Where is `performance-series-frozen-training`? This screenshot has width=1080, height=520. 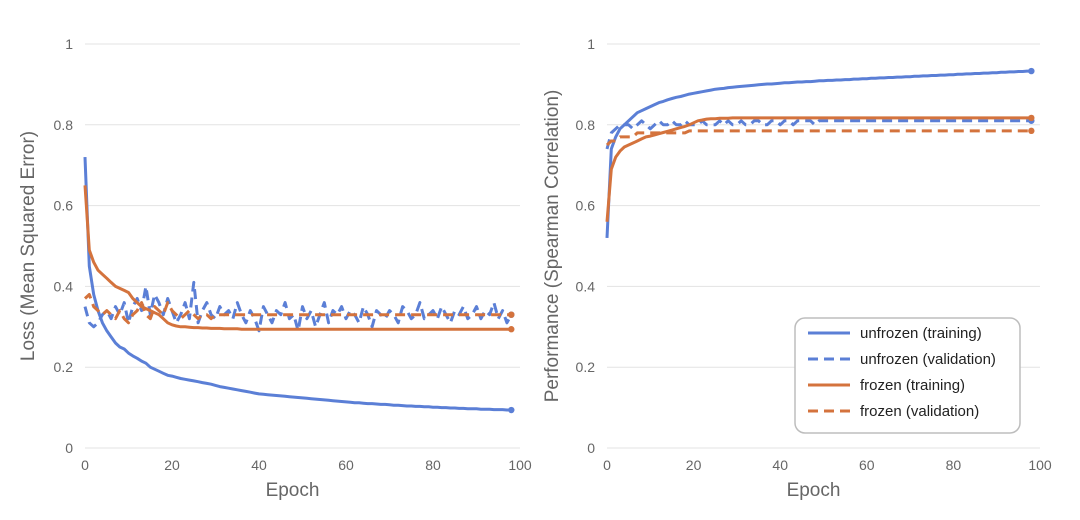
performance-series-frozen-training is located at coordinates (818, 169).